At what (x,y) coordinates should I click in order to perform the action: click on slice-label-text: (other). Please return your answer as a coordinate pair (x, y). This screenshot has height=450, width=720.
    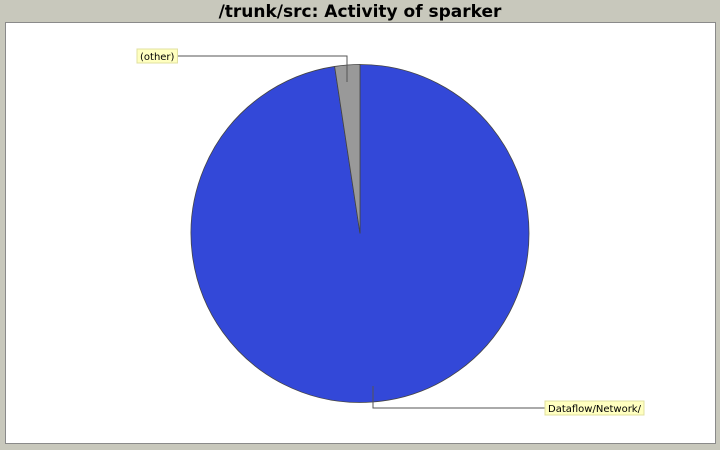
    Looking at the image, I should click on (157, 57).